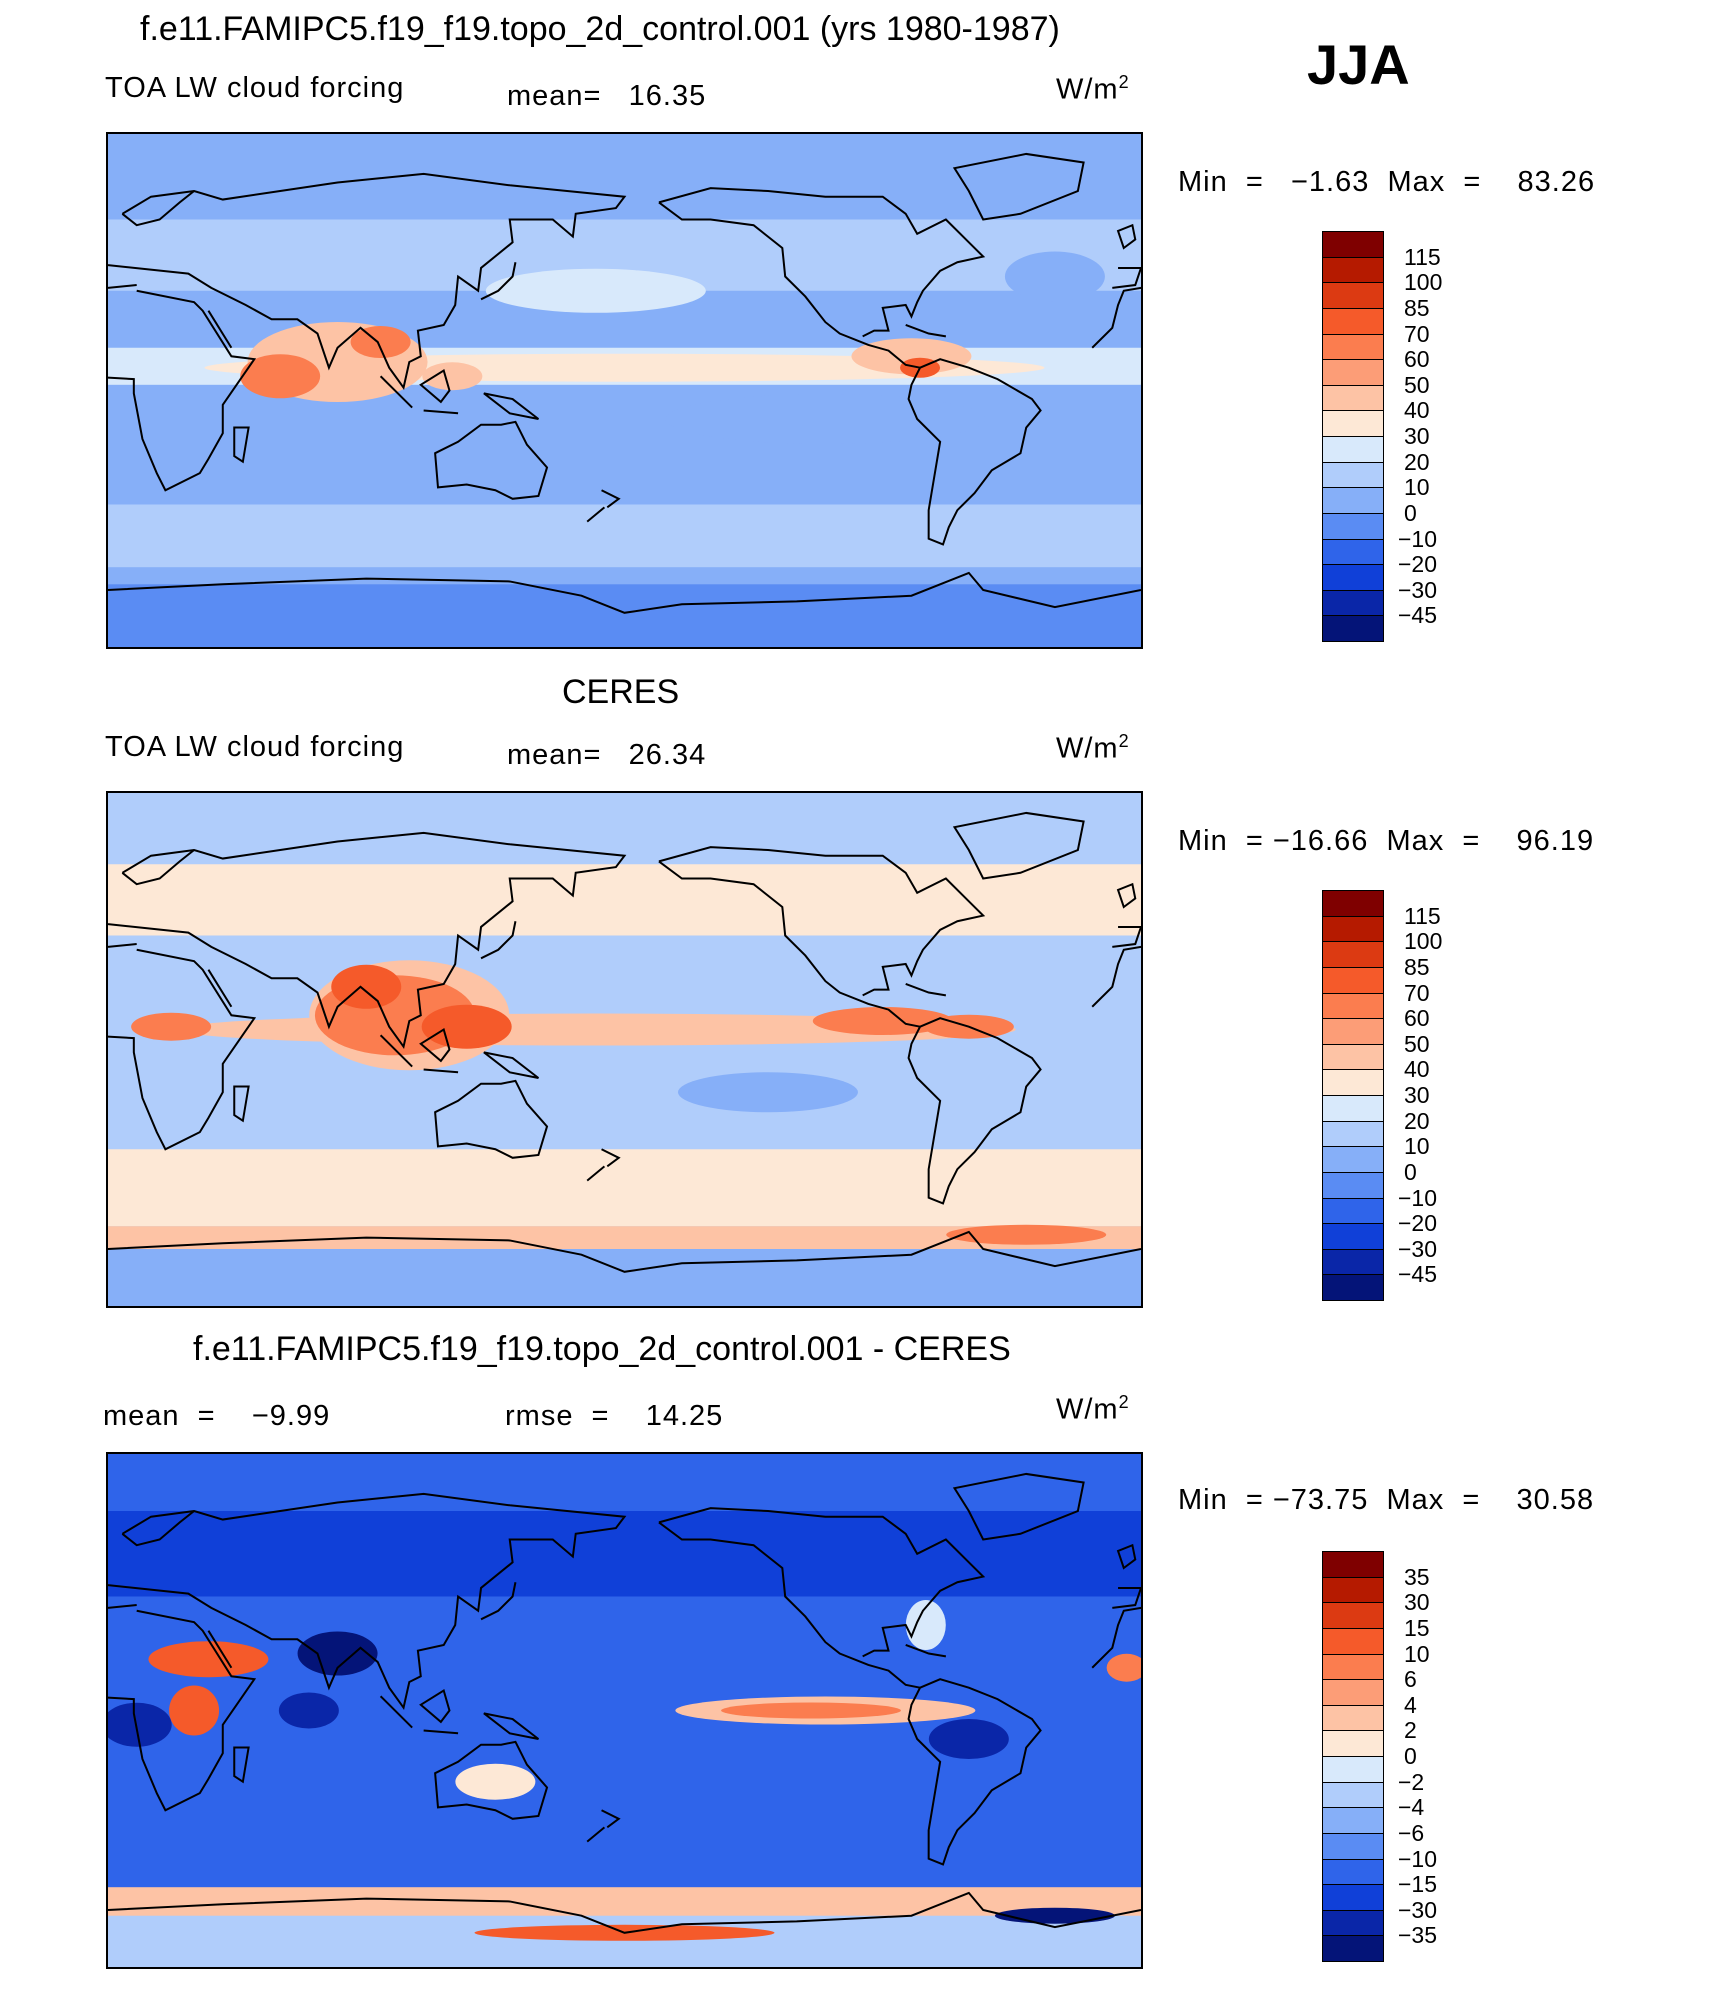 This screenshot has width=1710, height=1991. I want to click on panel1-minmax: Min = −1.63 Max = 83.26, so click(1387, 182).